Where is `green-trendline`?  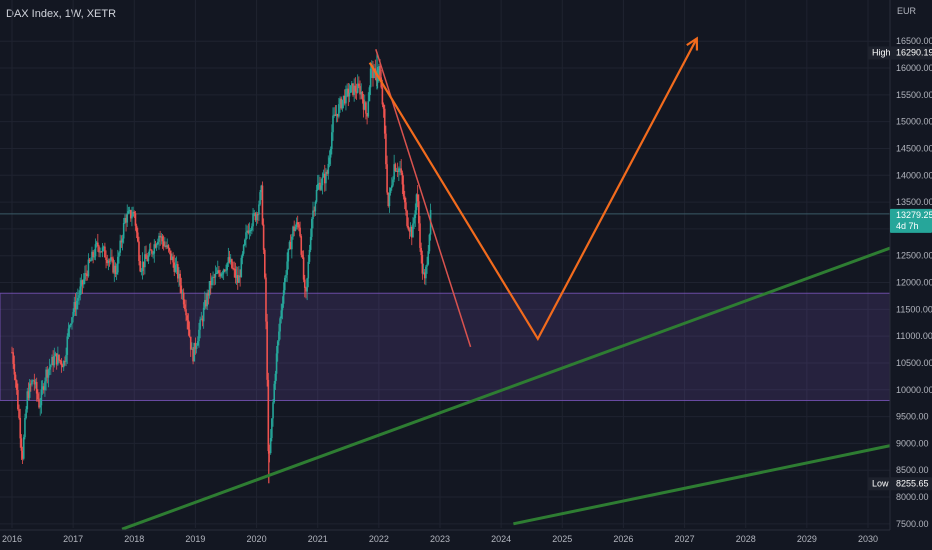
green-trendline is located at coordinates (706, 484).